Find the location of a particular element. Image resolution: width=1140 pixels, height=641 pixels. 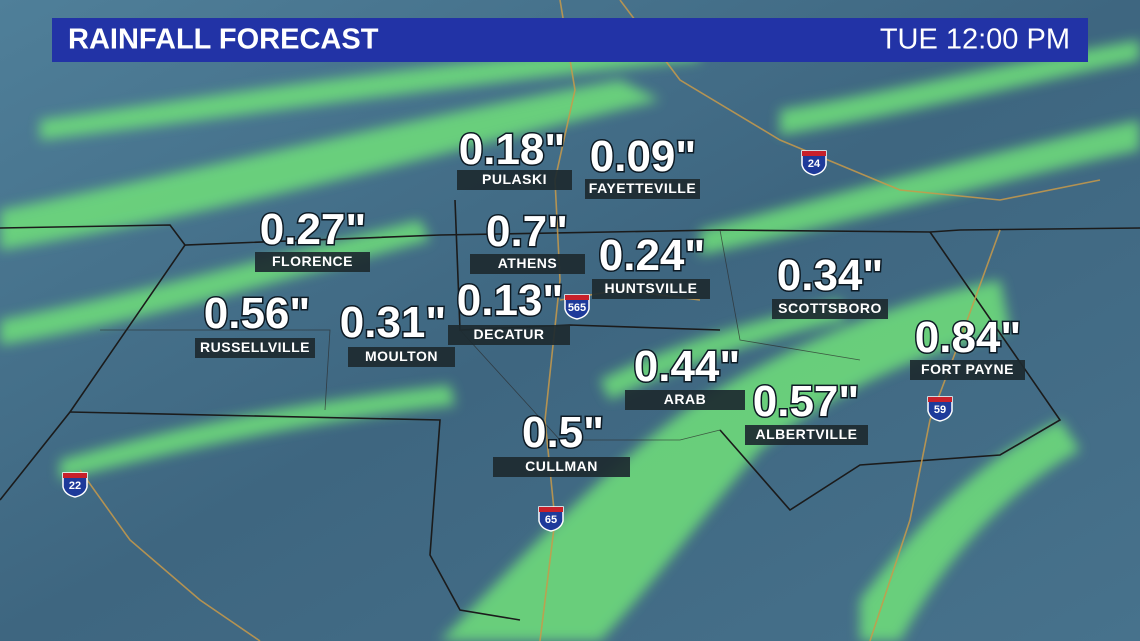

shield-number: 24 is located at coordinates (814, 164).